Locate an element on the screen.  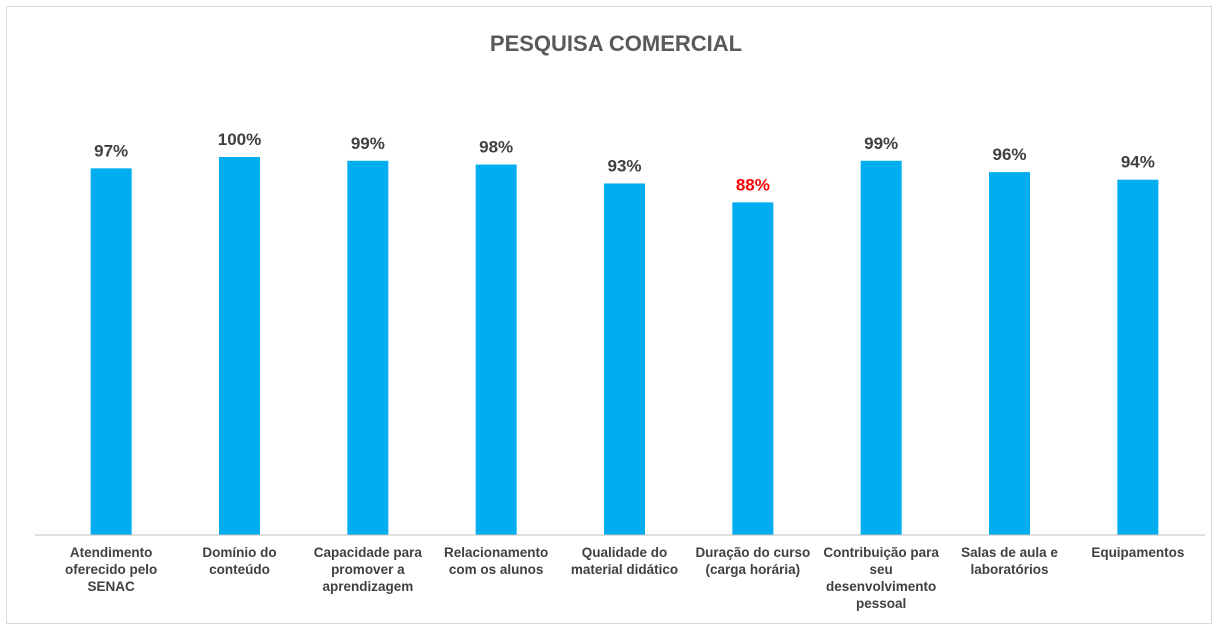
category-label-8: Equipamentos is located at coordinates (1137, 552).